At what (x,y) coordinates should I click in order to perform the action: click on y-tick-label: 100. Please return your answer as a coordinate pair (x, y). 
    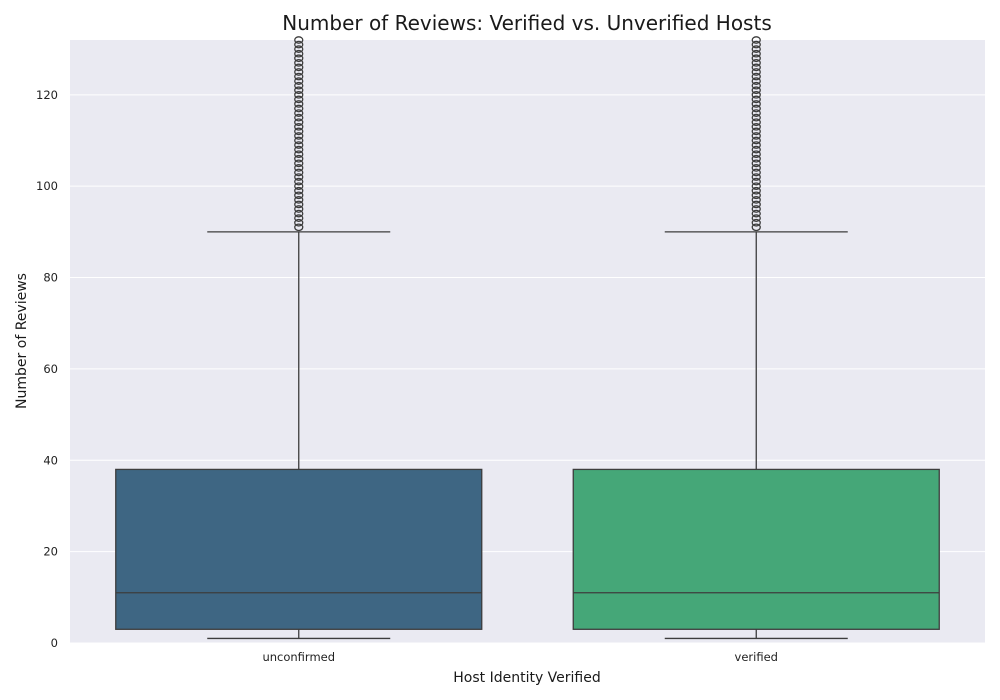
    Looking at the image, I should click on (47, 186).